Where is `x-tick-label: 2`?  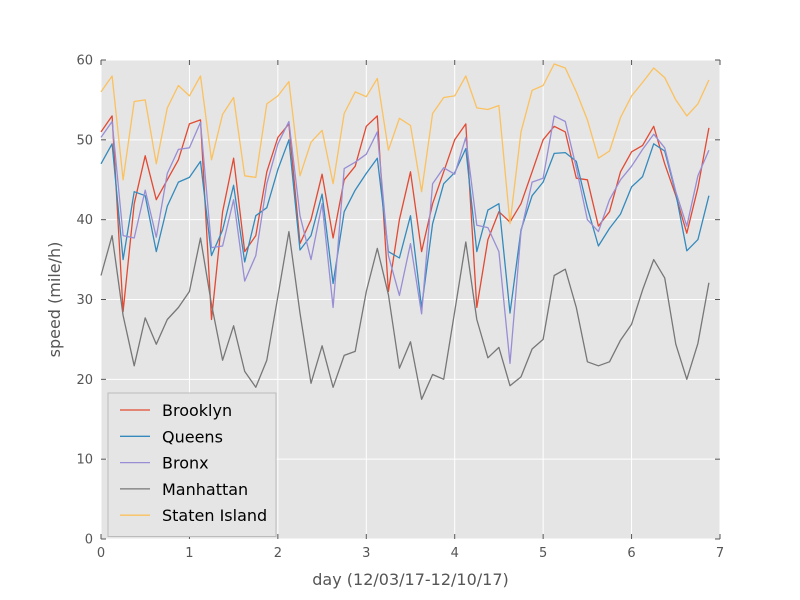 x-tick-label: 2 is located at coordinates (278, 553).